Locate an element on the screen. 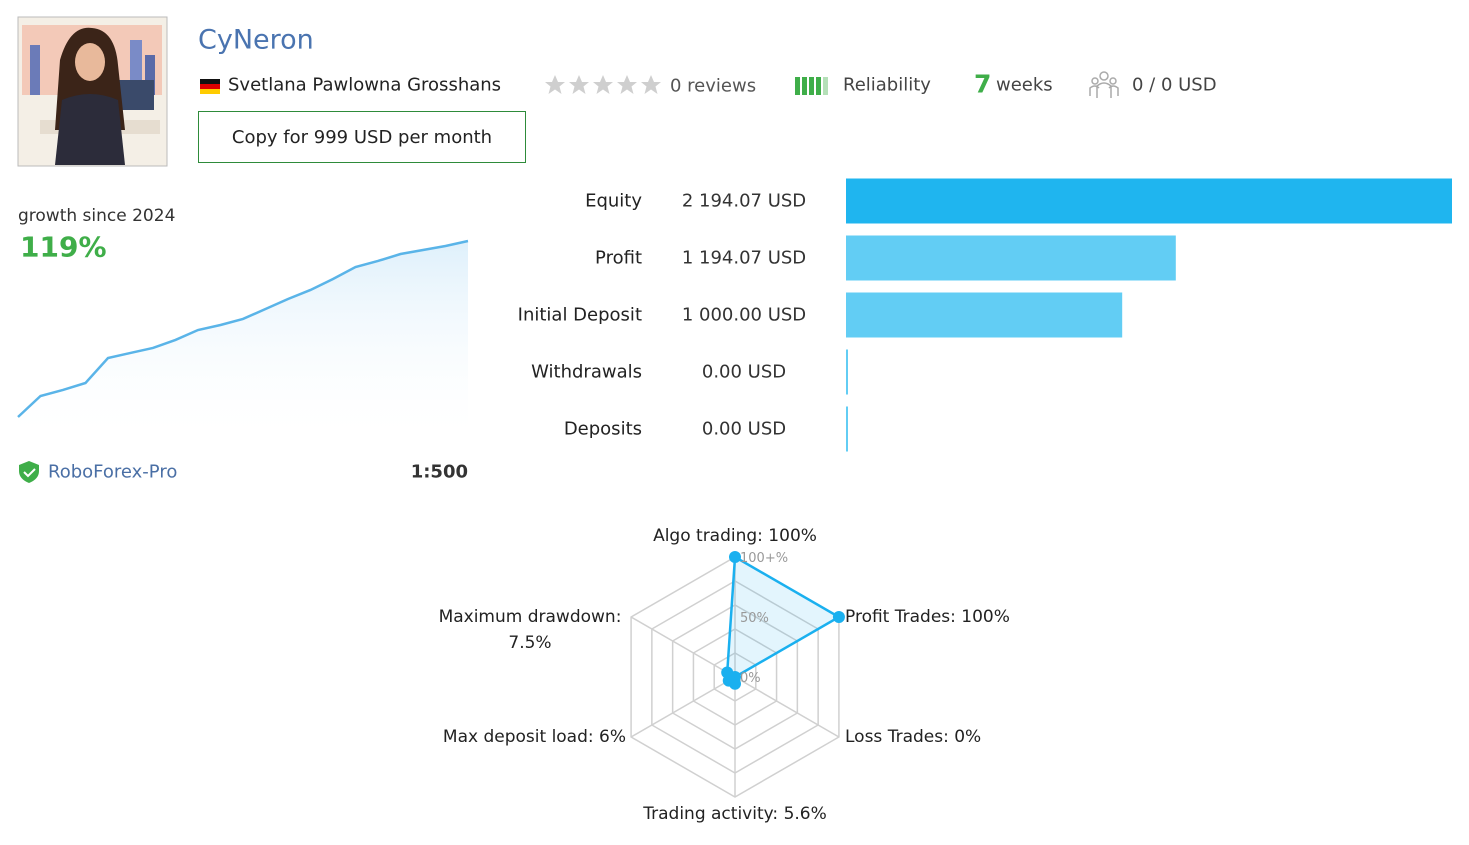 This screenshot has width=1469, height=845. broker: RoboForex-Pro is located at coordinates (113, 472).